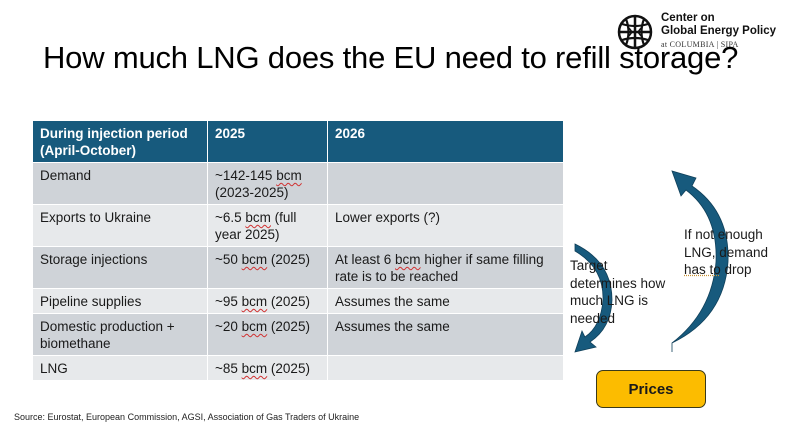 This screenshot has width=792, height=442. I want to click on logo-line2: Global Energy Policy, so click(719, 31).